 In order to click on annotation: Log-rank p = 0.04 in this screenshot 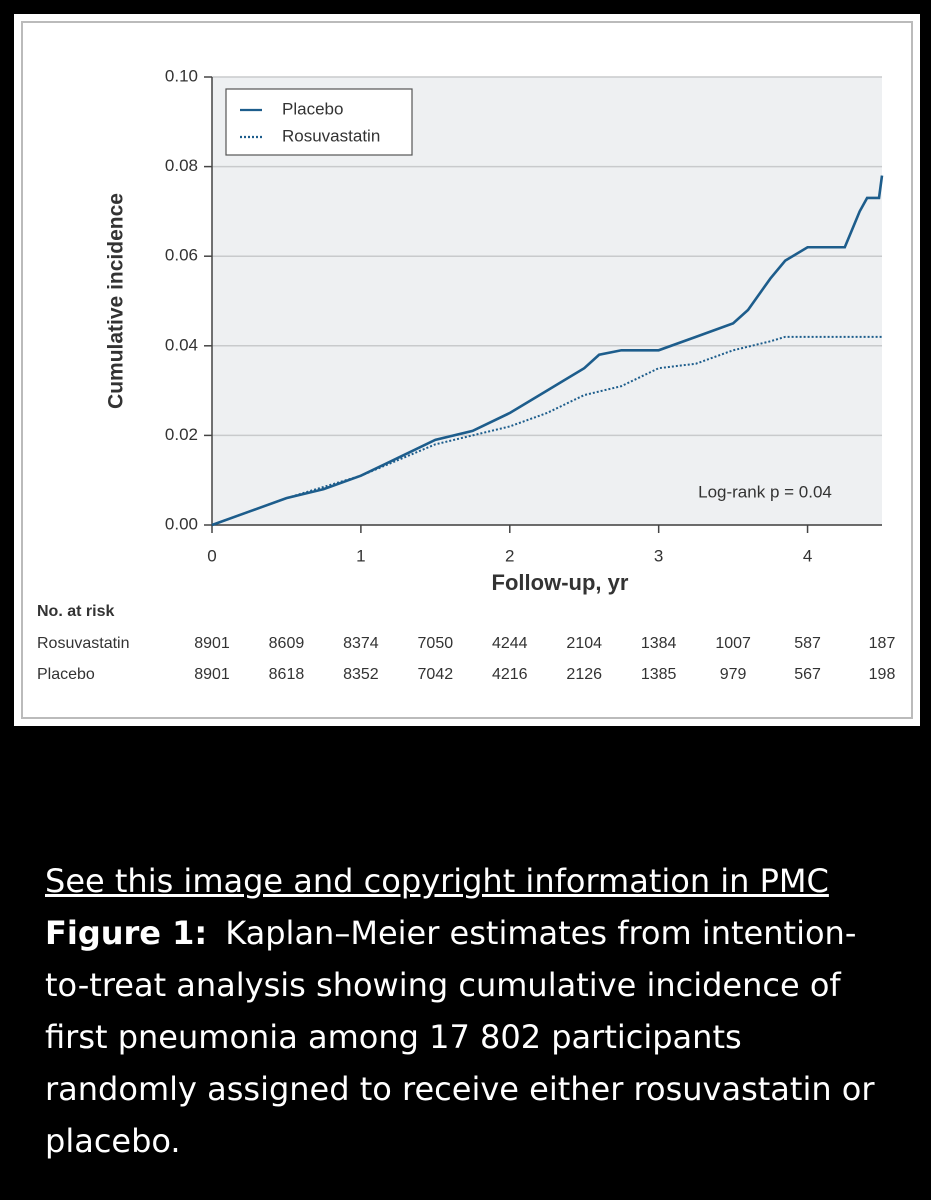, I will do `click(765, 491)`.